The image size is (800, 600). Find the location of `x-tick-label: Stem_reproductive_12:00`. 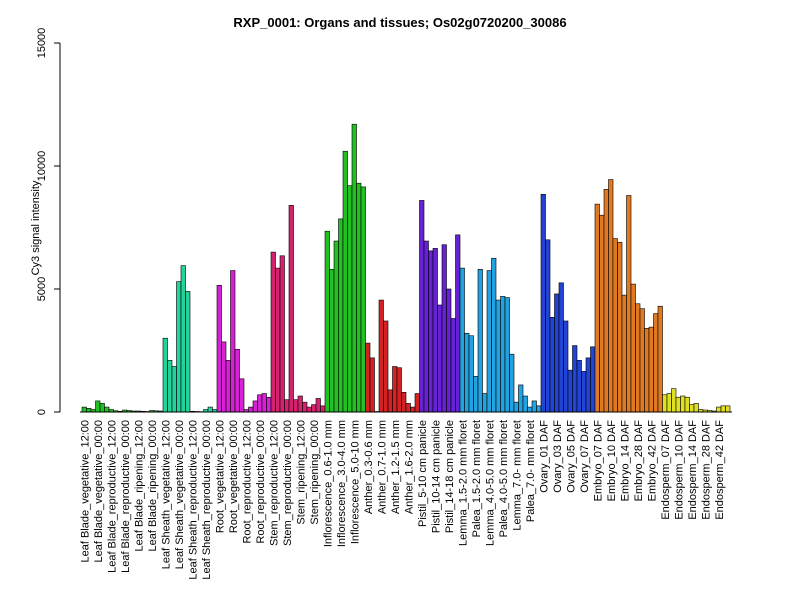

x-tick-label: Stem_reproductive_12:00 is located at coordinates (274, 483).